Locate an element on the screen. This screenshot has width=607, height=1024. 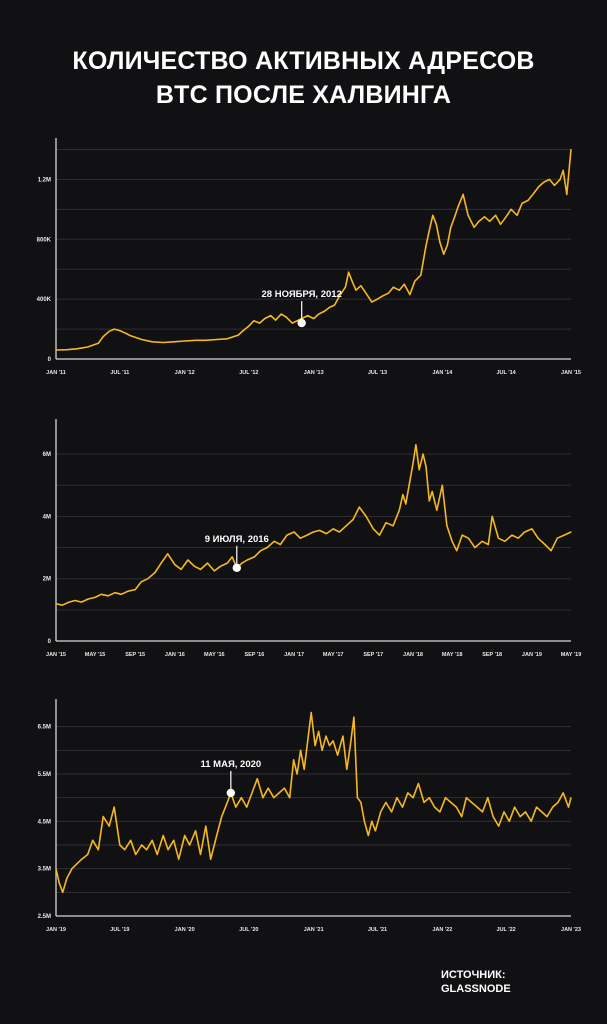
y-tick-label: 0 is located at coordinates (50, 642).